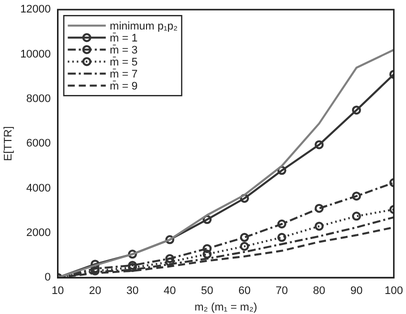  Describe the element at coordinates (35, 54) in the screenshot. I see `y-tick-label: 10000` at that location.